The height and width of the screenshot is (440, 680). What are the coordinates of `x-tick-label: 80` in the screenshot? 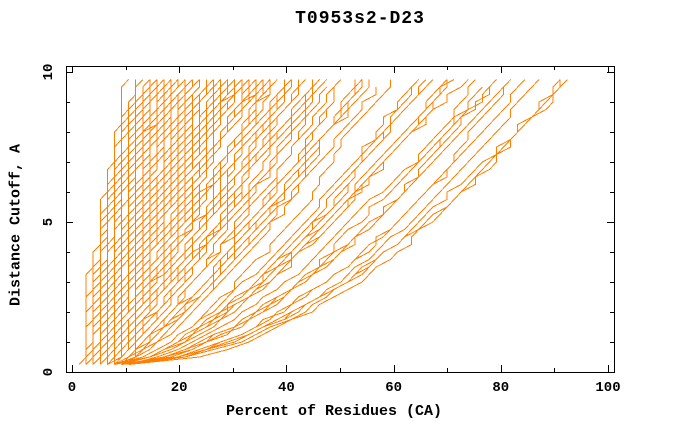 It's located at (501, 388).